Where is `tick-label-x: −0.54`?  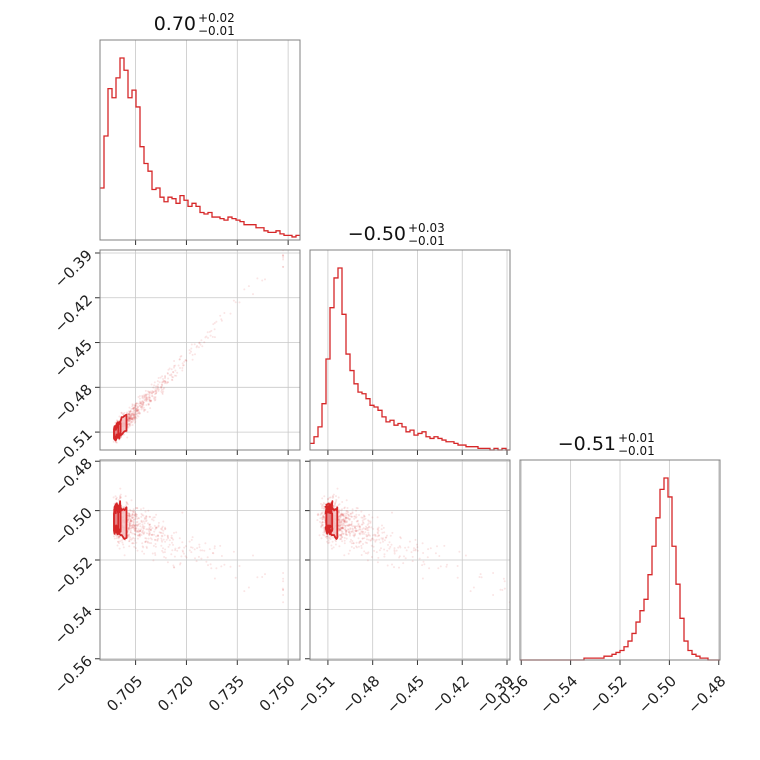 tick-label-x: −0.54 is located at coordinates (558, 694).